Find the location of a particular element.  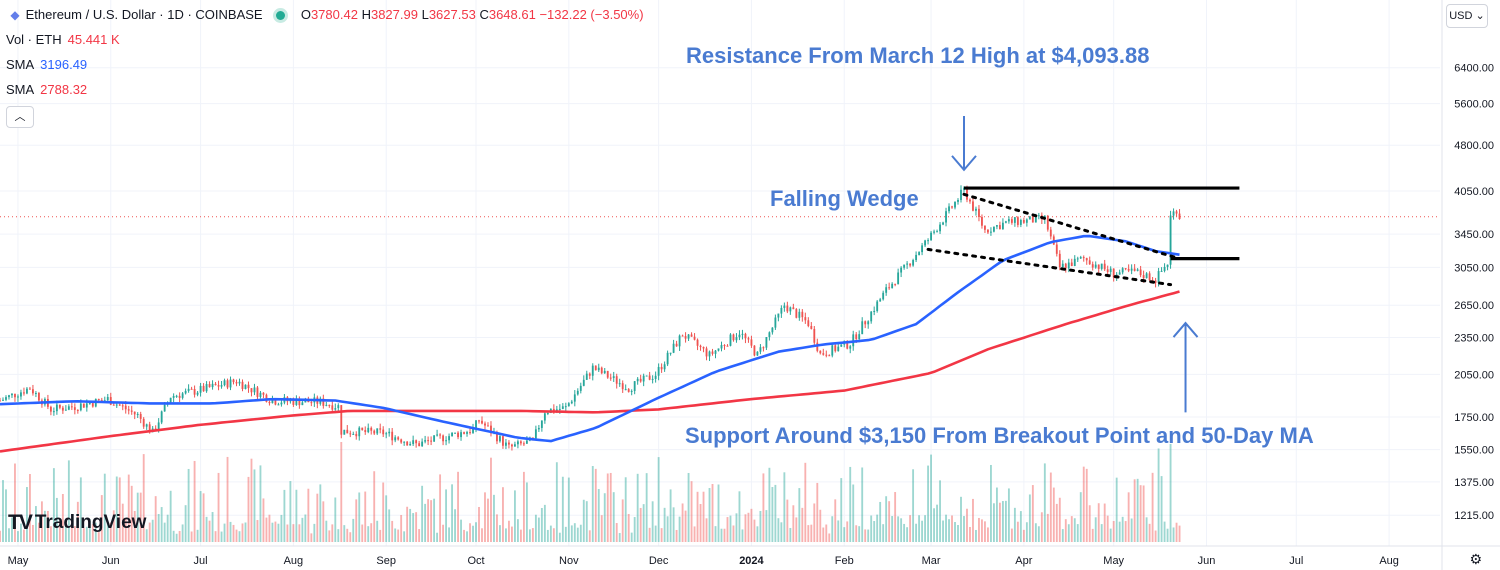

market-status-icon is located at coordinates (281, 16).